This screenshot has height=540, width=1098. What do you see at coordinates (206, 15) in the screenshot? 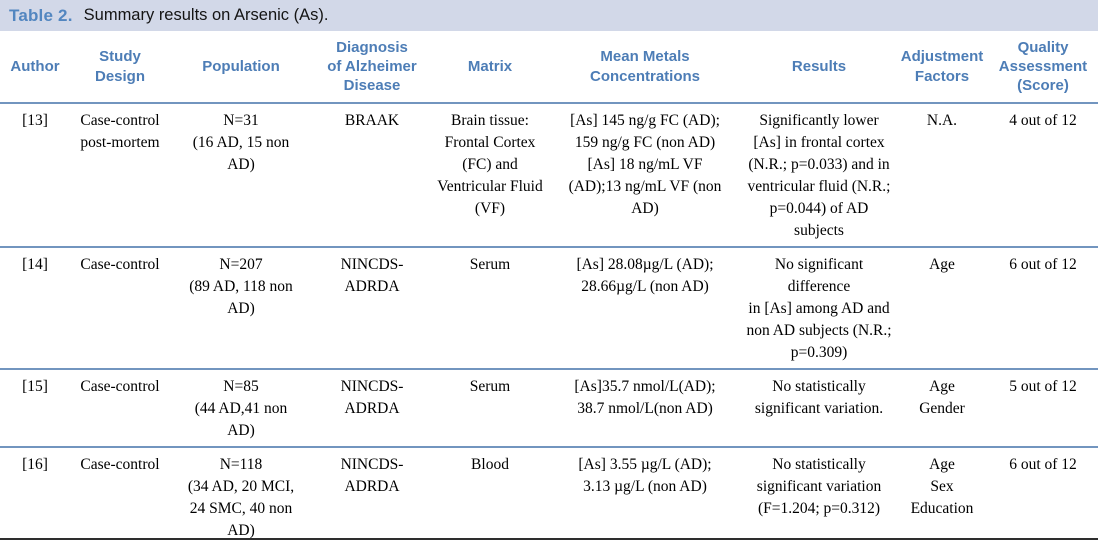
I see `table-caption: Summary results on Arsenic (As).` at bounding box center [206, 15].